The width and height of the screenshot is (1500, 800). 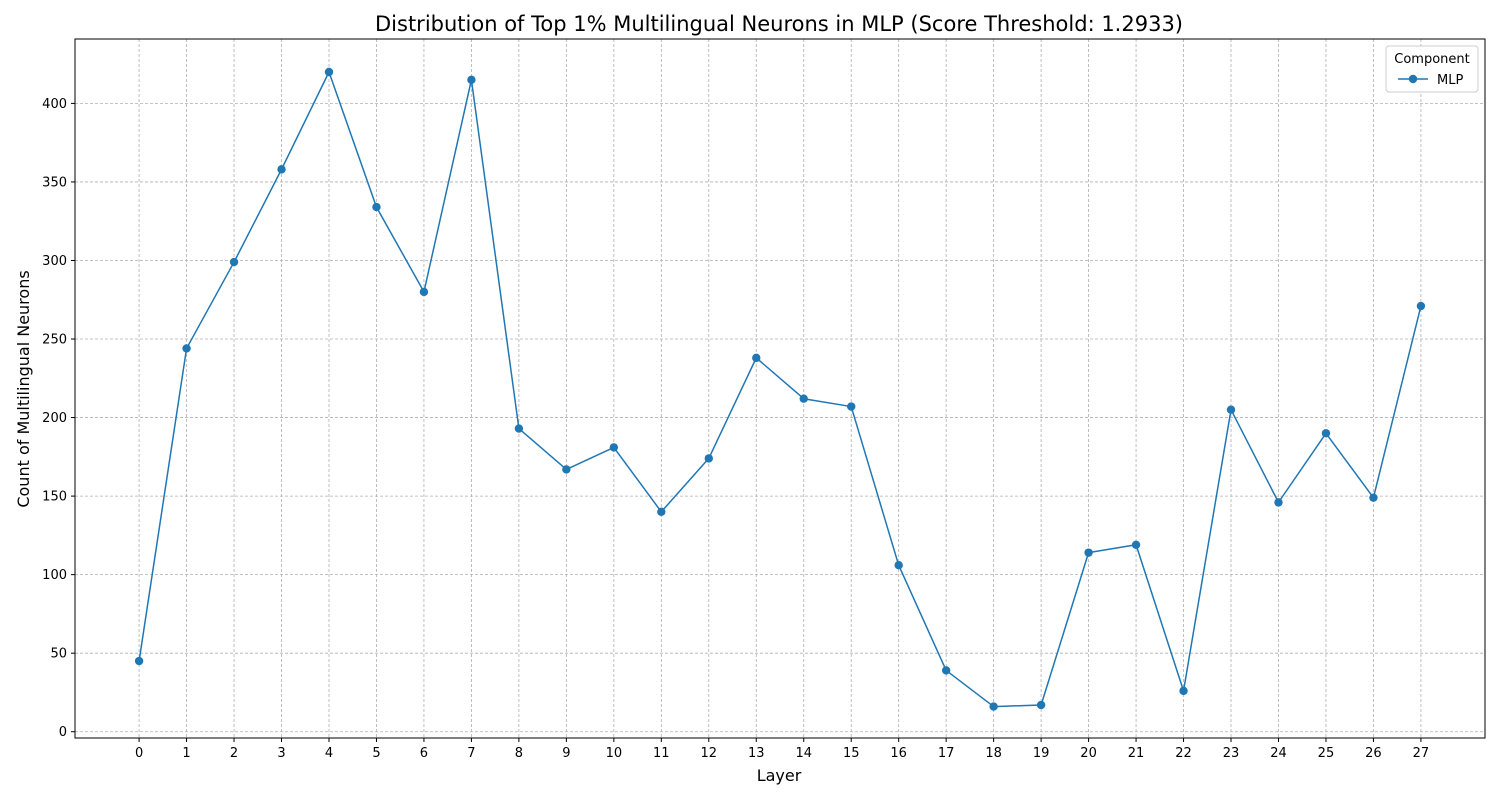 I want to click on x-tick-label: 17, so click(x=946, y=753).